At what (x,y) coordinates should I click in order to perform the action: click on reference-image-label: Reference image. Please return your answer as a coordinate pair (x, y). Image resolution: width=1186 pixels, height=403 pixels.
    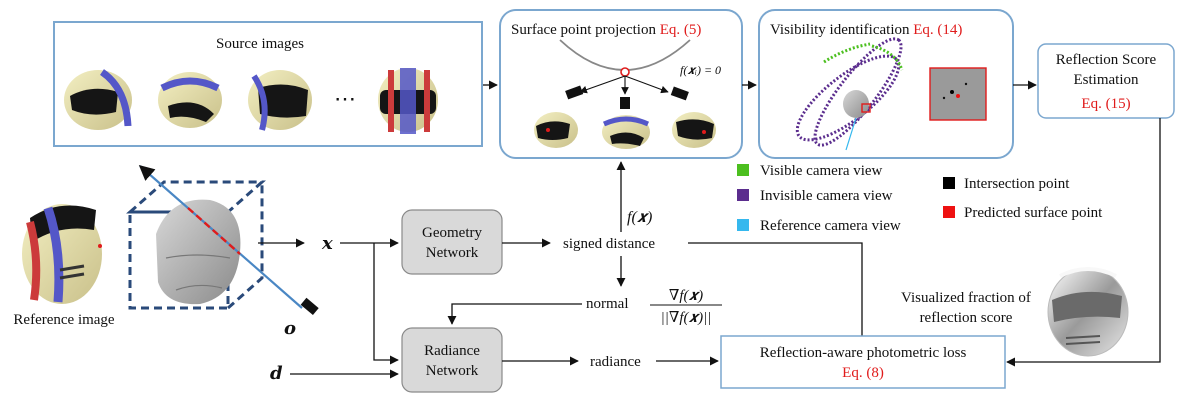
    Looking at the image, I should click on (64, 320).